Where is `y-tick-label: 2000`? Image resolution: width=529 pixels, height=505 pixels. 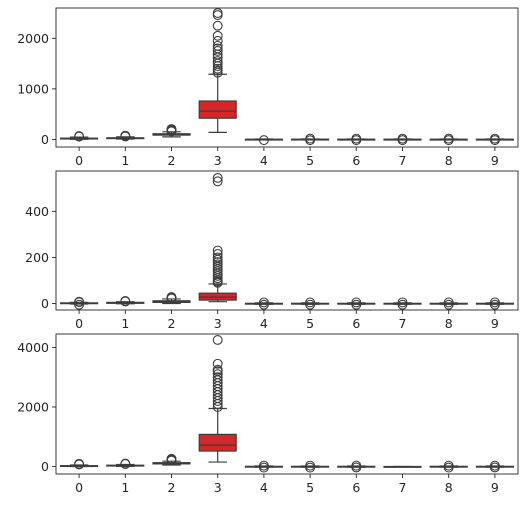
y-tick-label: 2000 is located at coordinates (33, 38).